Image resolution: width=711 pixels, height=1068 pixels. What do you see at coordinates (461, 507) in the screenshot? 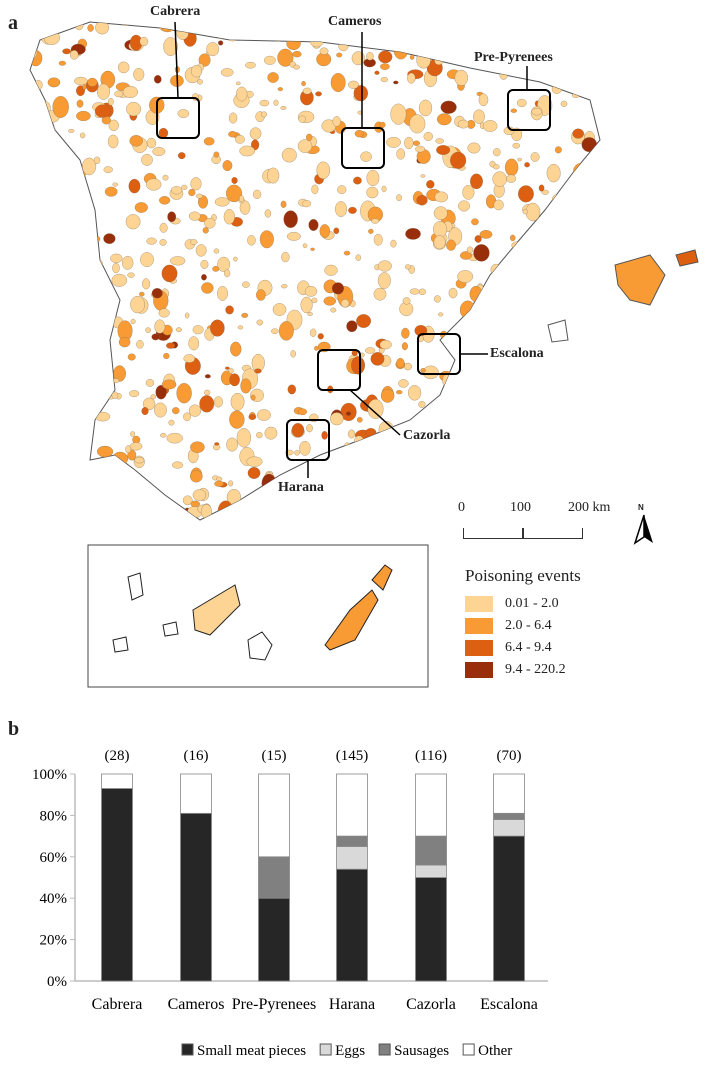
I see `scale-tick-0: 0` at bounding box center [461, 507].